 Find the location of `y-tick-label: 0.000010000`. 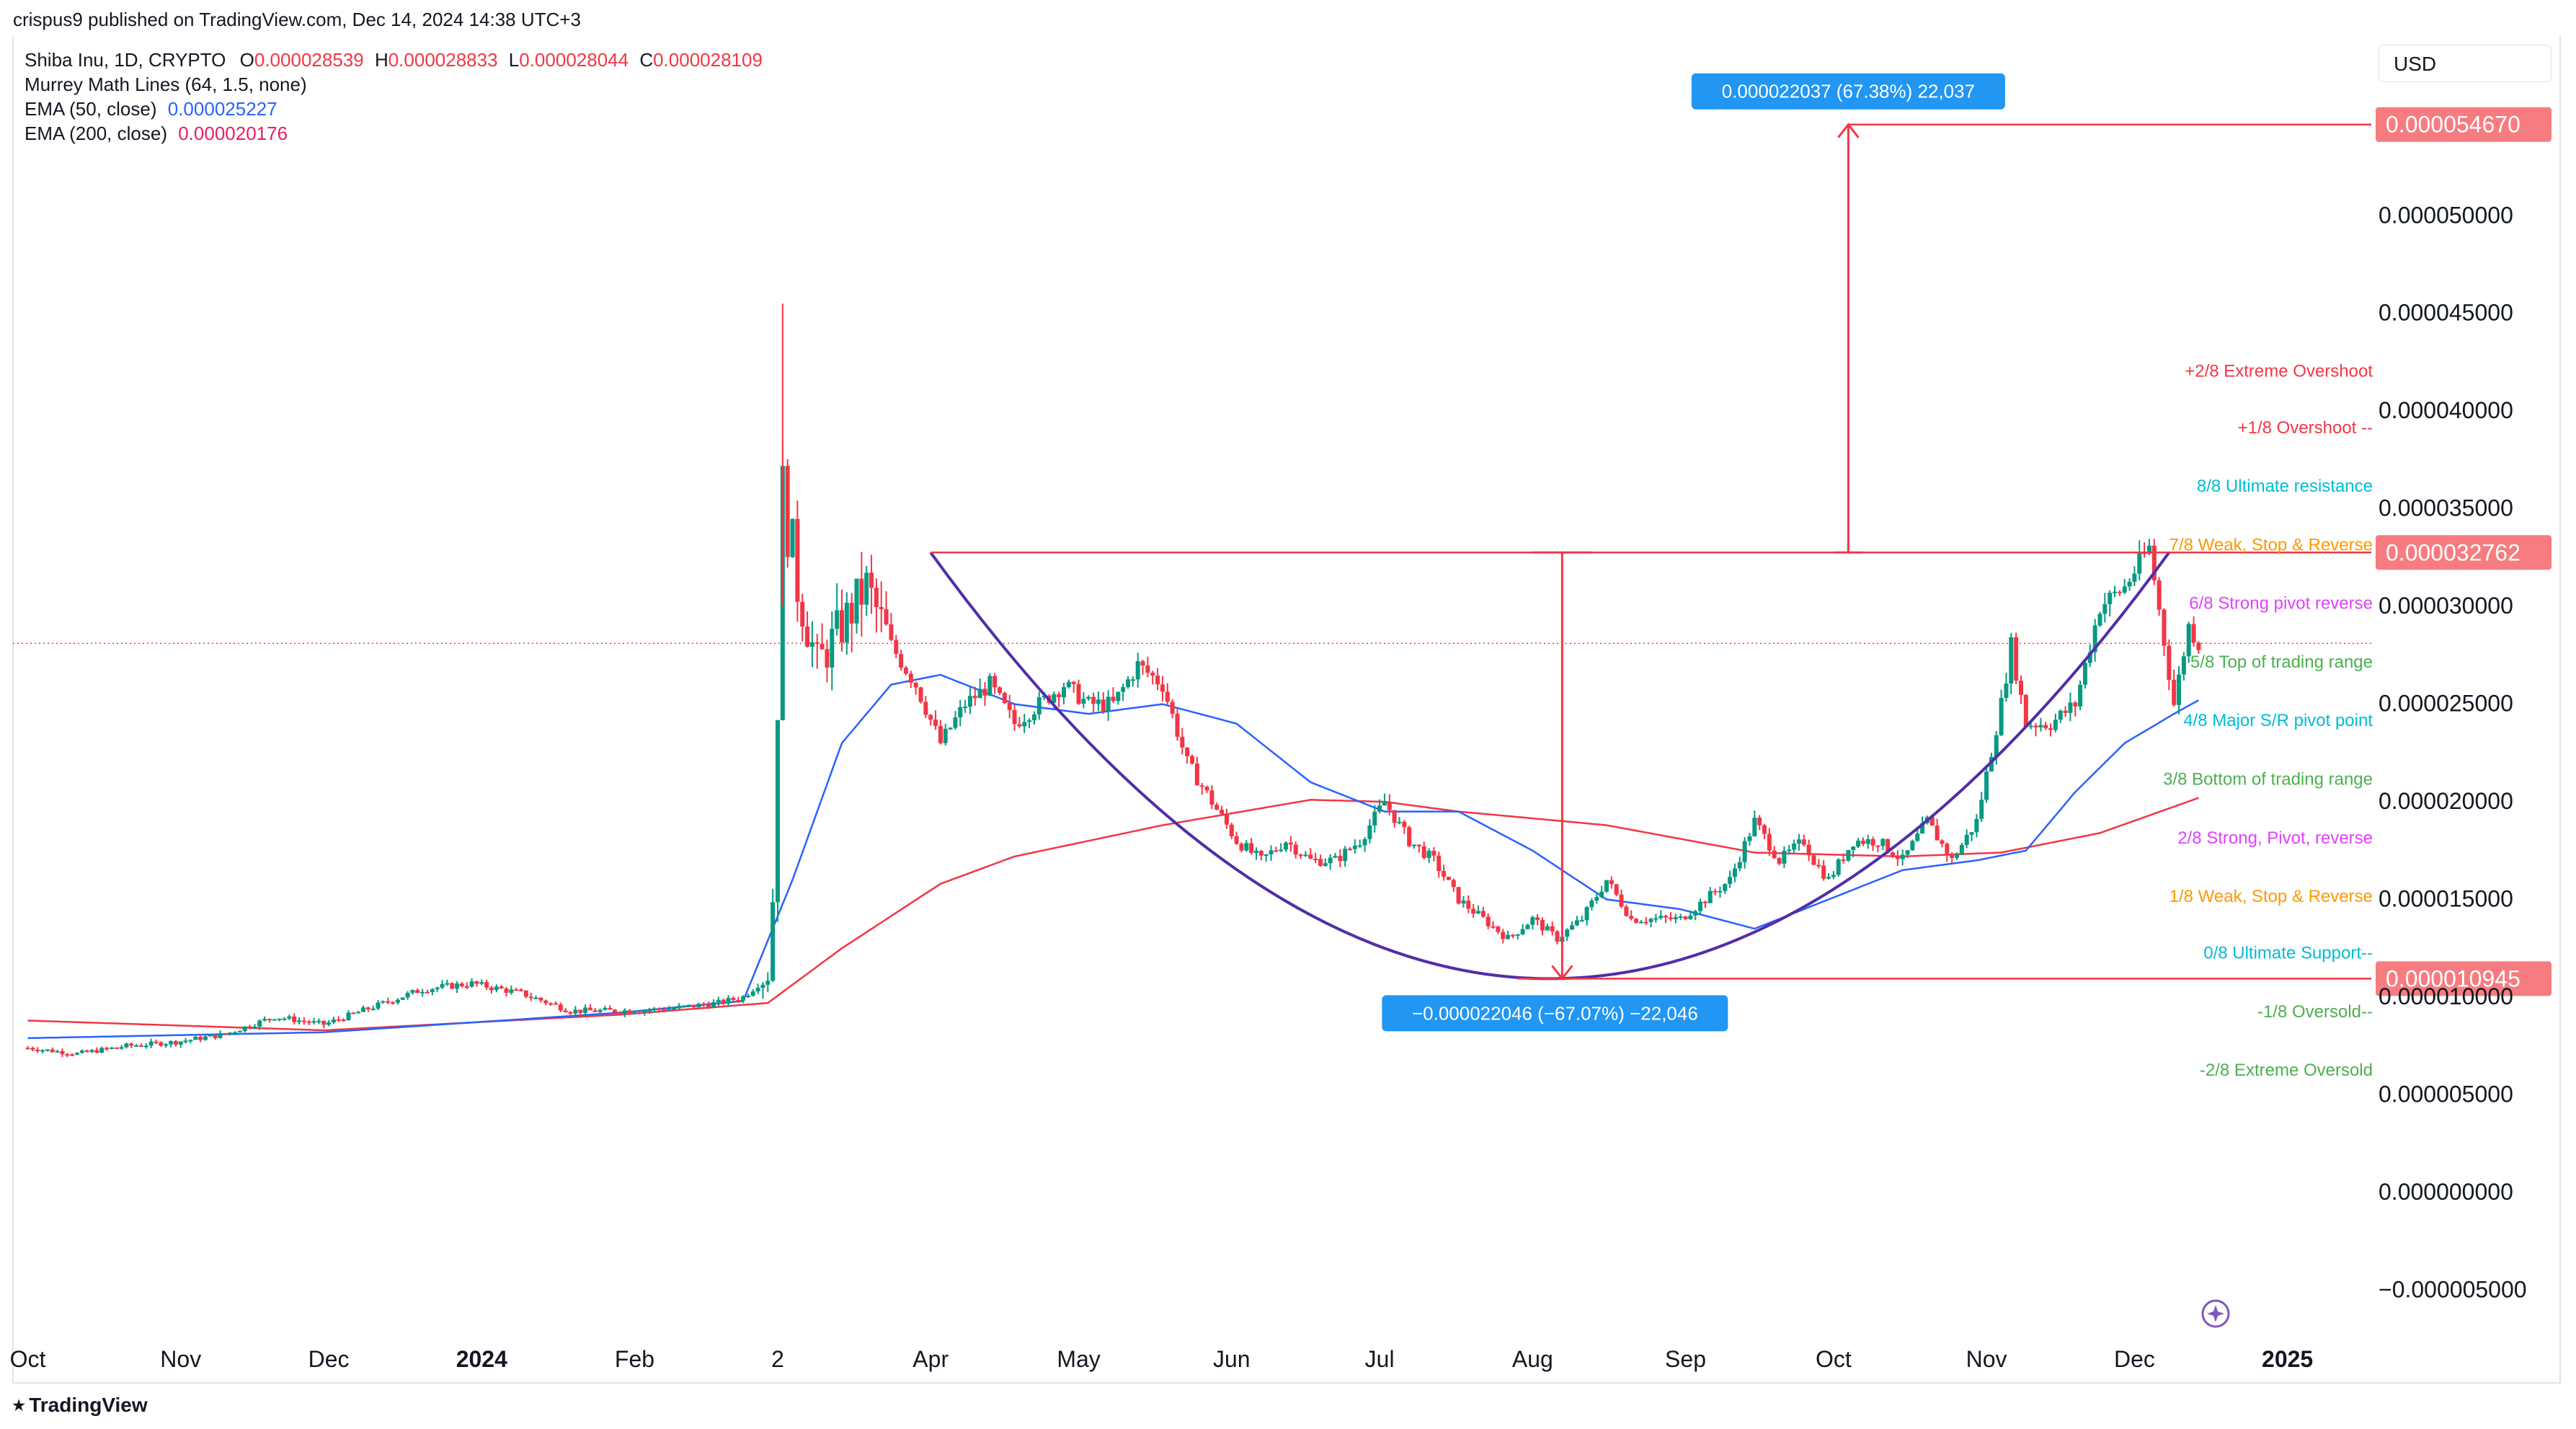

y-tick-label: 0.000010000 is located at coordinates (2446, 996).